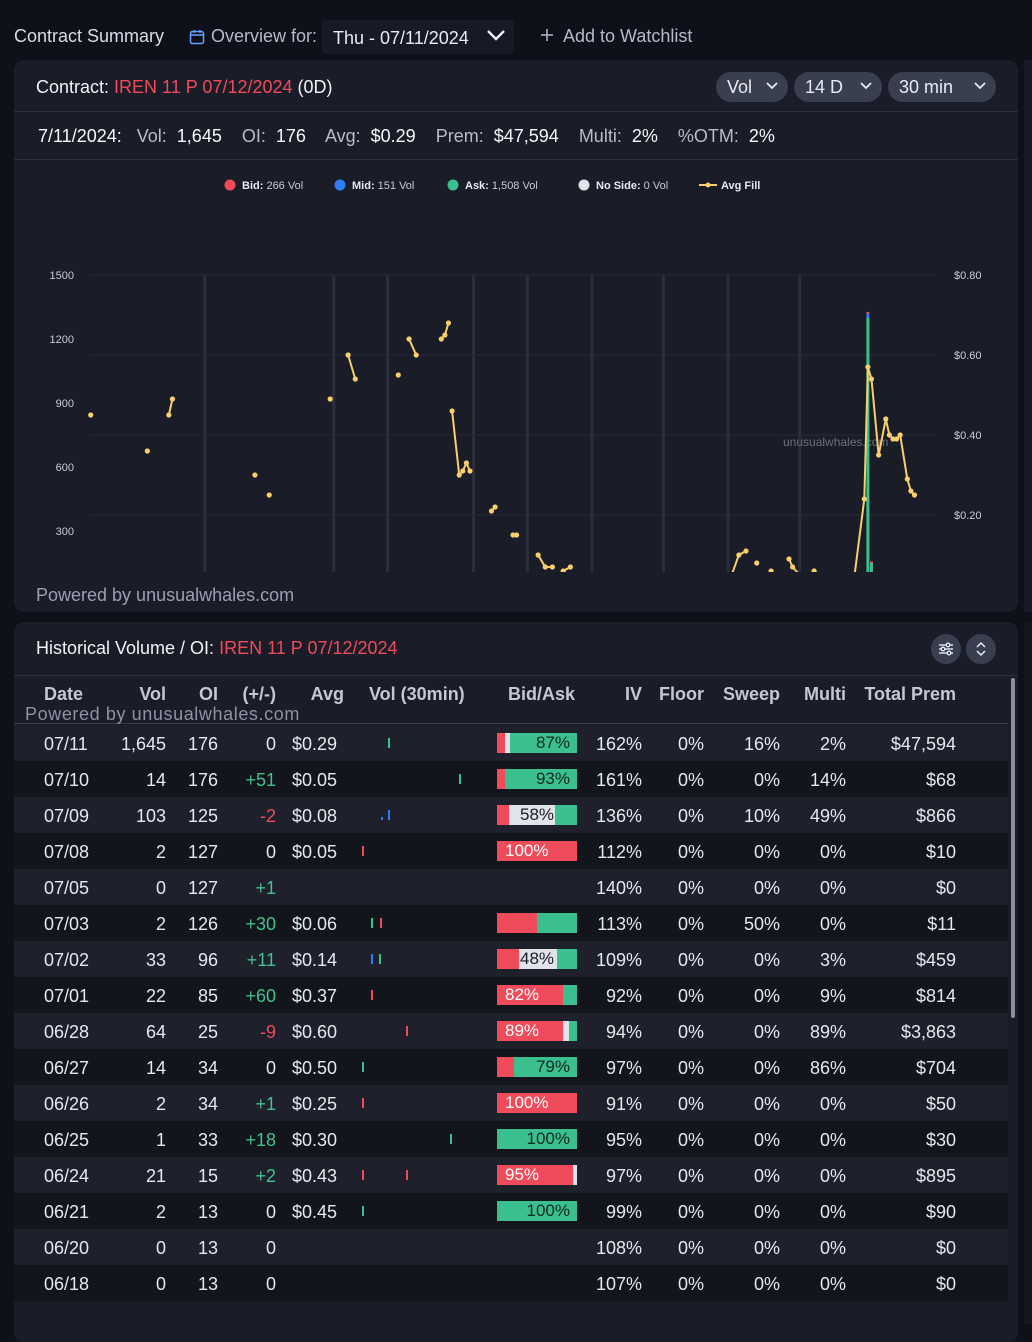 This screenshot has height=1342, width=1032. I want to click on table-row: 06/24 21 15 +2 $0.43 95% 97% 0% 0% 0% $895, so click(511, 1175).